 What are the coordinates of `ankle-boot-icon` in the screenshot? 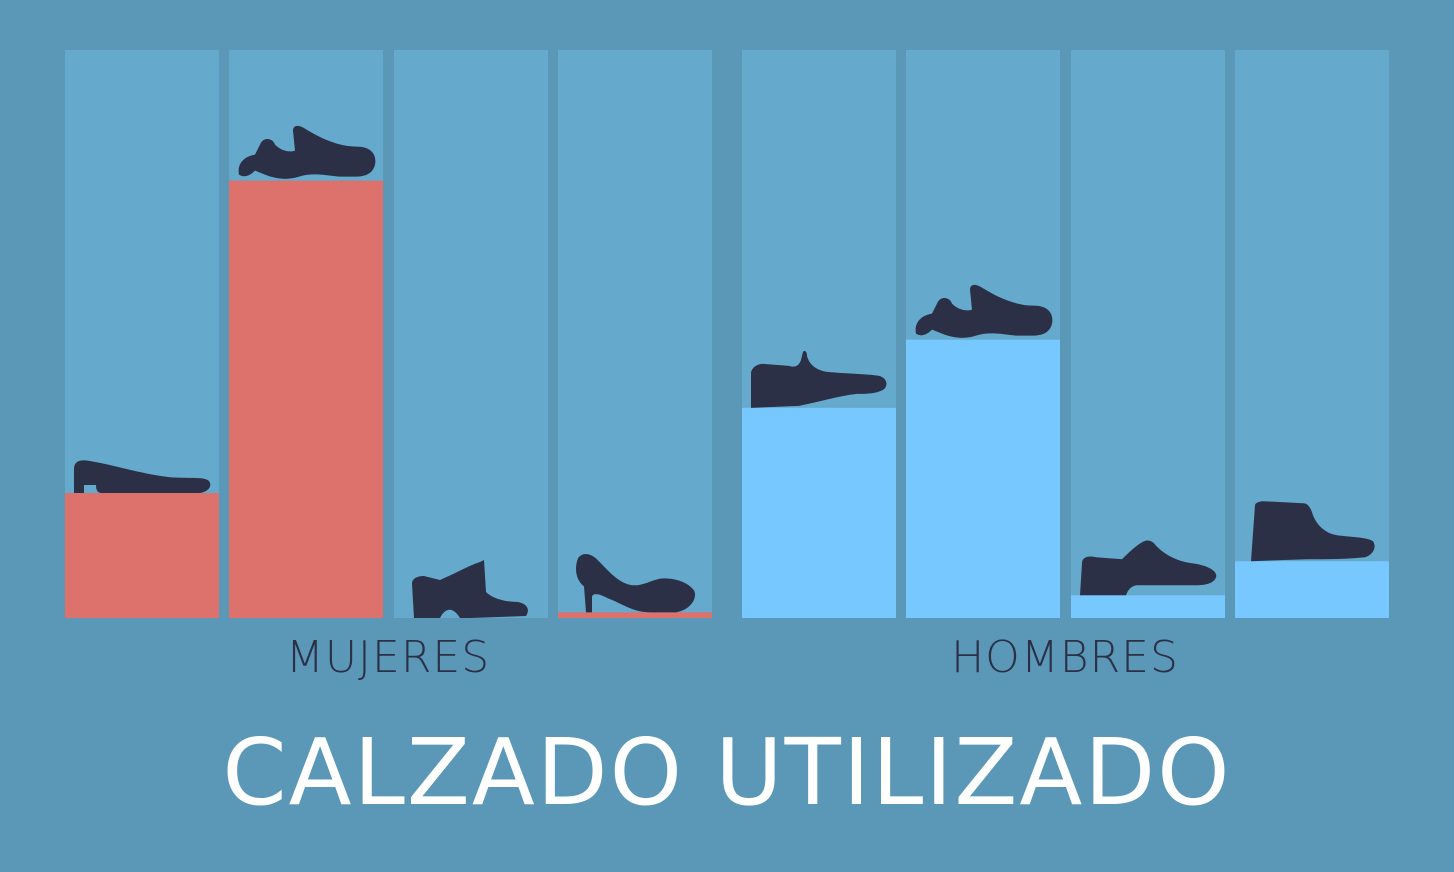 It's located at (470, 589).